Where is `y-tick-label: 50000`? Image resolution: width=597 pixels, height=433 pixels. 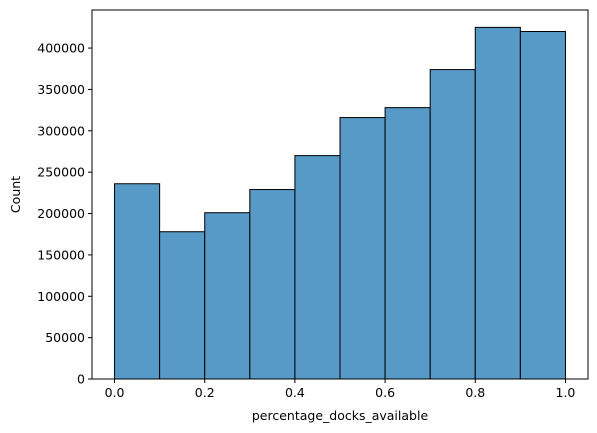
y-tick-label: 50000 is located at coordinates (65, 337).